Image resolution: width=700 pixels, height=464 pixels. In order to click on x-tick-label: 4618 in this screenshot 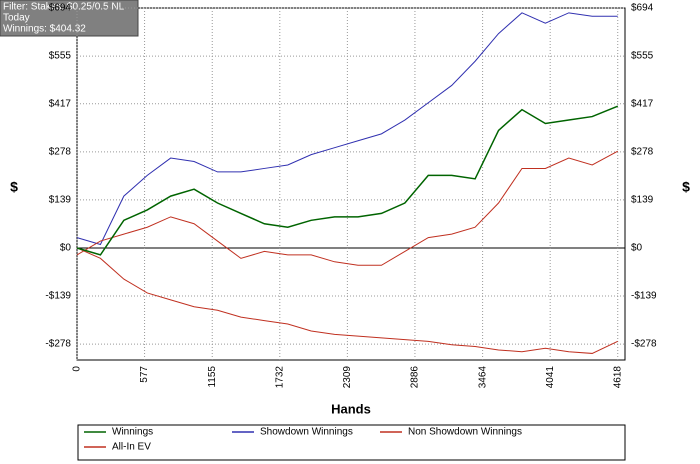, I will do `click(617, 377)`.